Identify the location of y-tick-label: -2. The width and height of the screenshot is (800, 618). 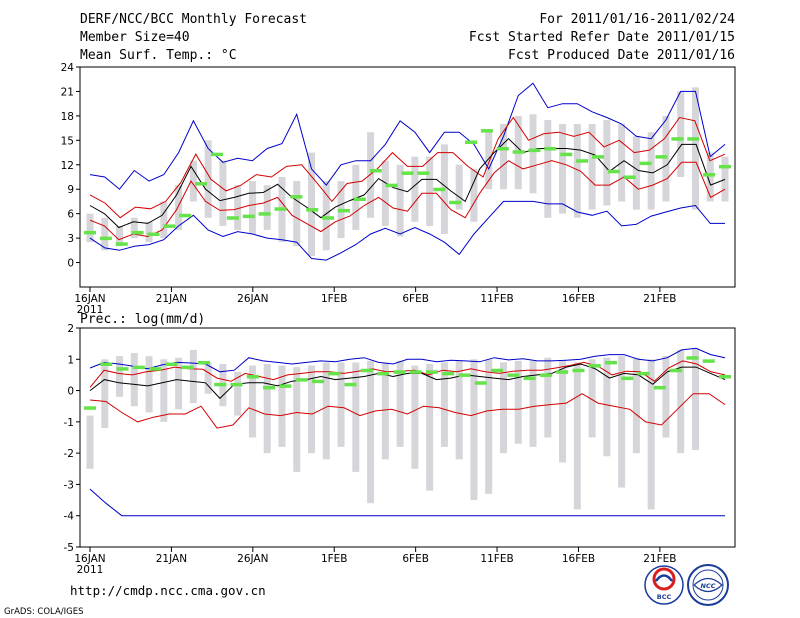
(69, 454).